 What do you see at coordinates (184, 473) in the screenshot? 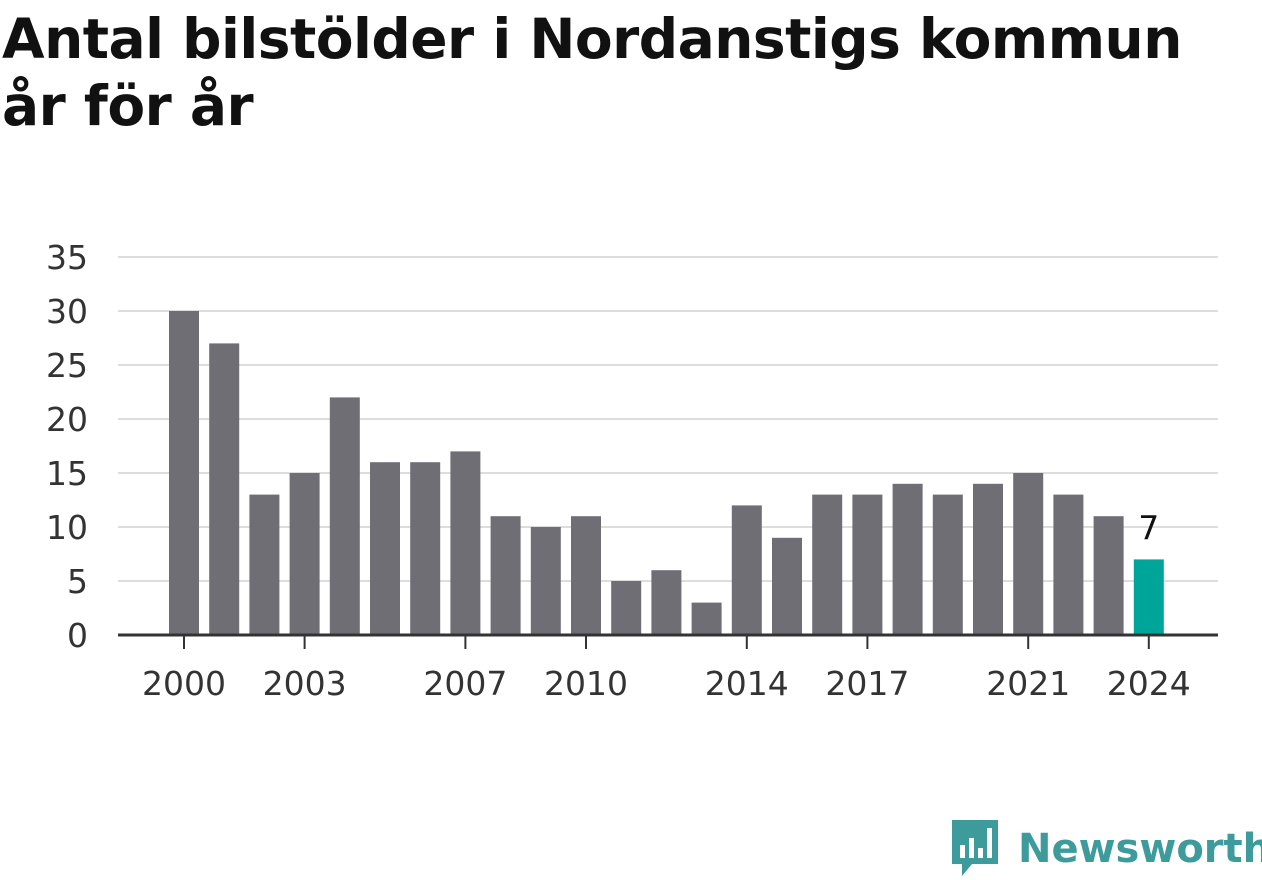
I see `bar-2000` at bounding box center [184, 473].